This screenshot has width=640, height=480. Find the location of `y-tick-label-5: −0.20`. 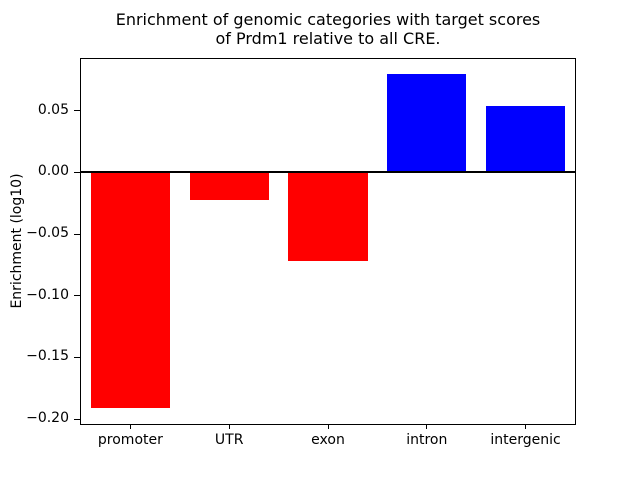

y-tick-label-5: −0.20 is located at coordinates (47, 418).